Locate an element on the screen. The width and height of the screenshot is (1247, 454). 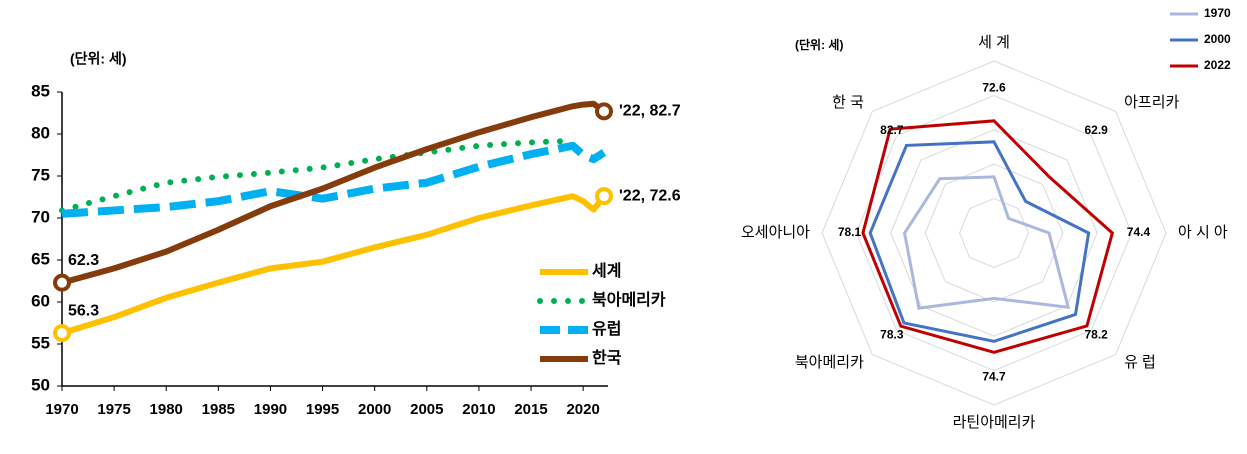
legend-label: 유럽 is located at coordinates (606, 329).